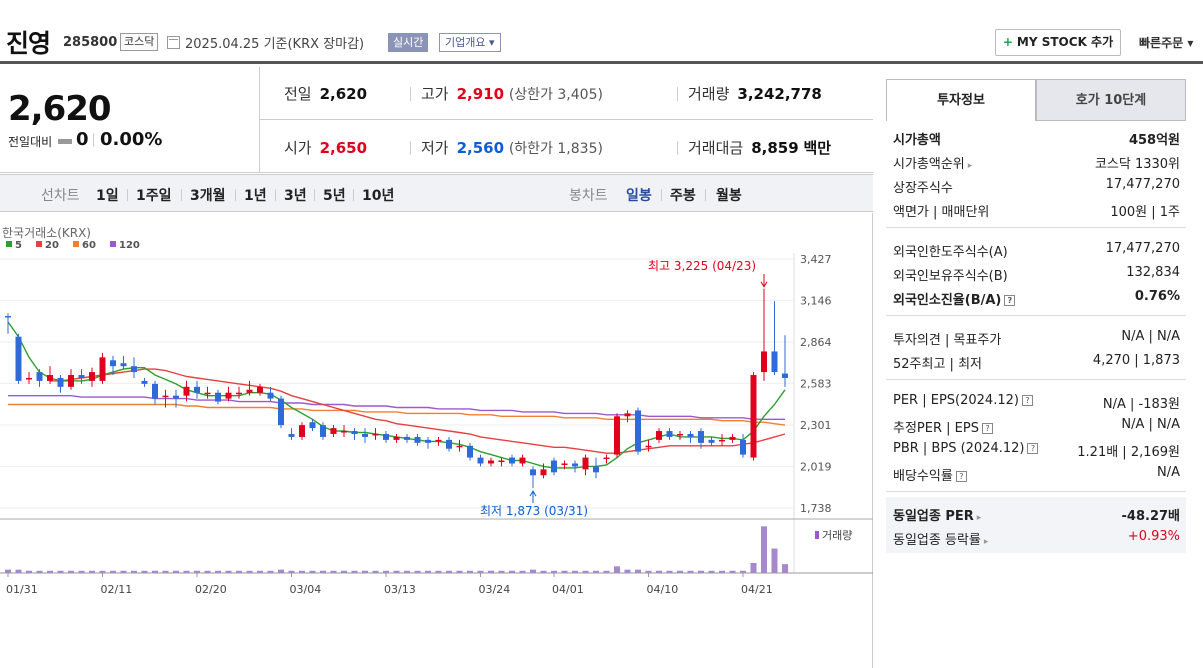  What do you see at coordinates (1153, 536) in the screenshot?
I see `info-row-value: +0.93%` at bounding box center [1153, 536].